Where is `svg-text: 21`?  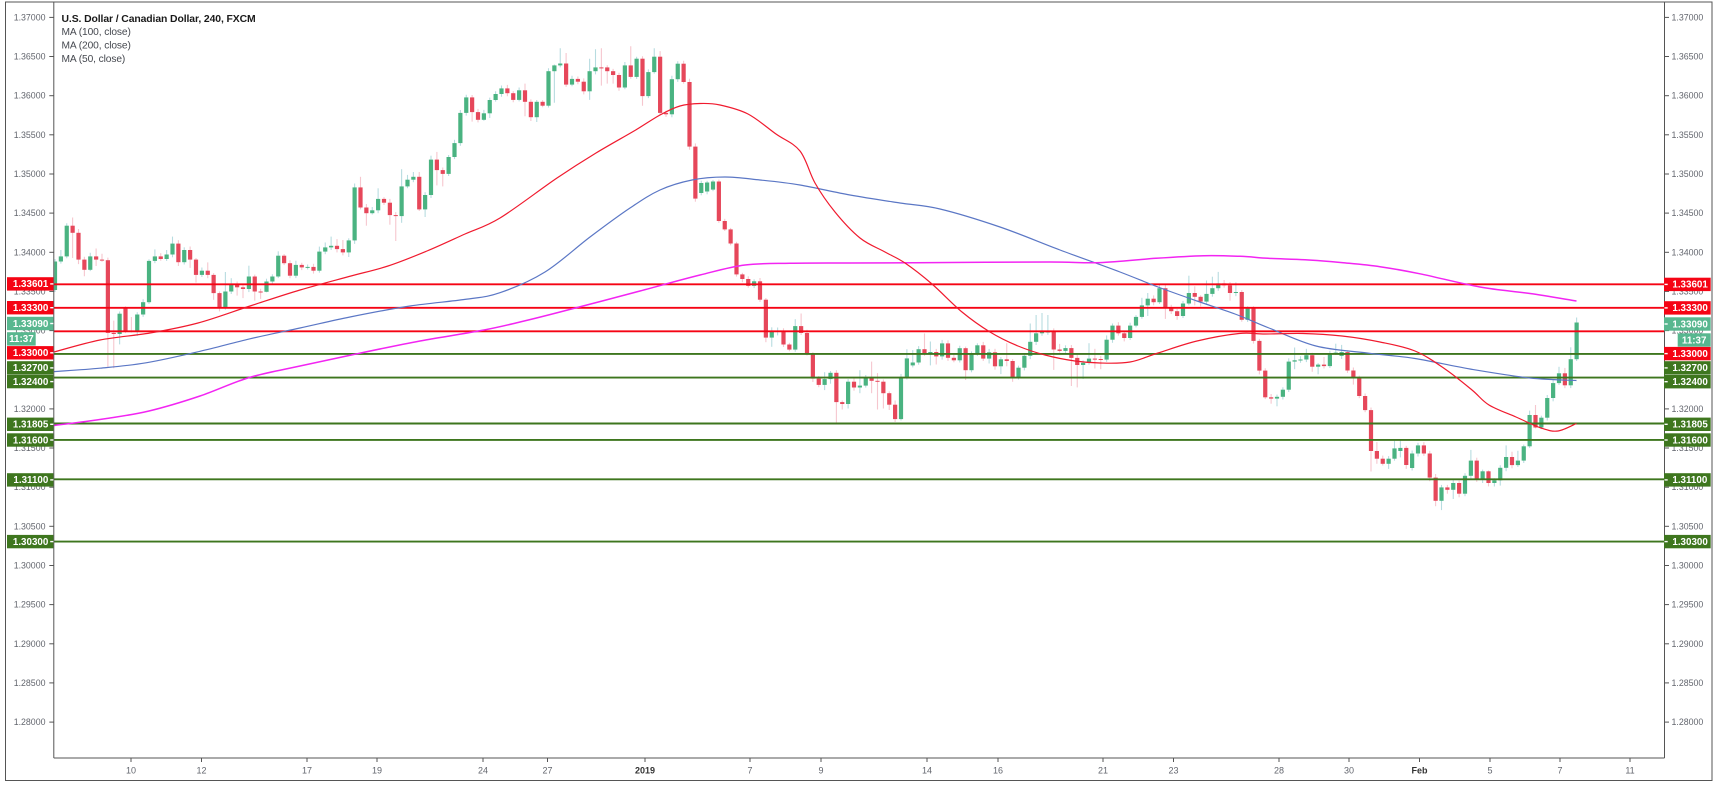
svg-text: 21 is located at coordinates (1103, 771).